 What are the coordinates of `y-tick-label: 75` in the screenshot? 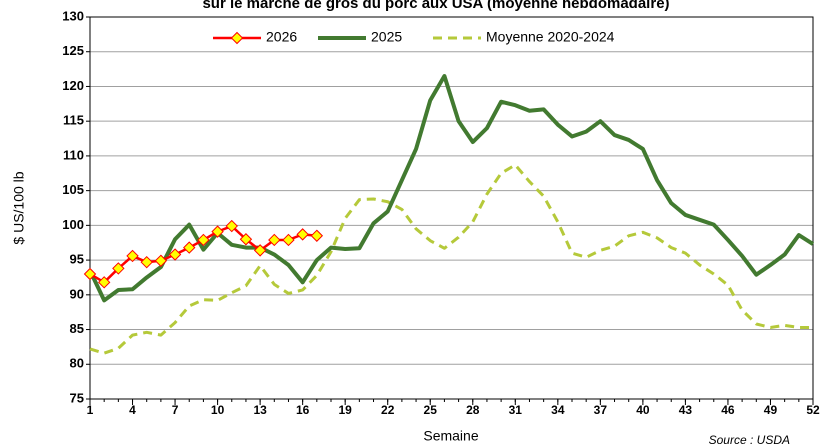 It's located at (77, 397).